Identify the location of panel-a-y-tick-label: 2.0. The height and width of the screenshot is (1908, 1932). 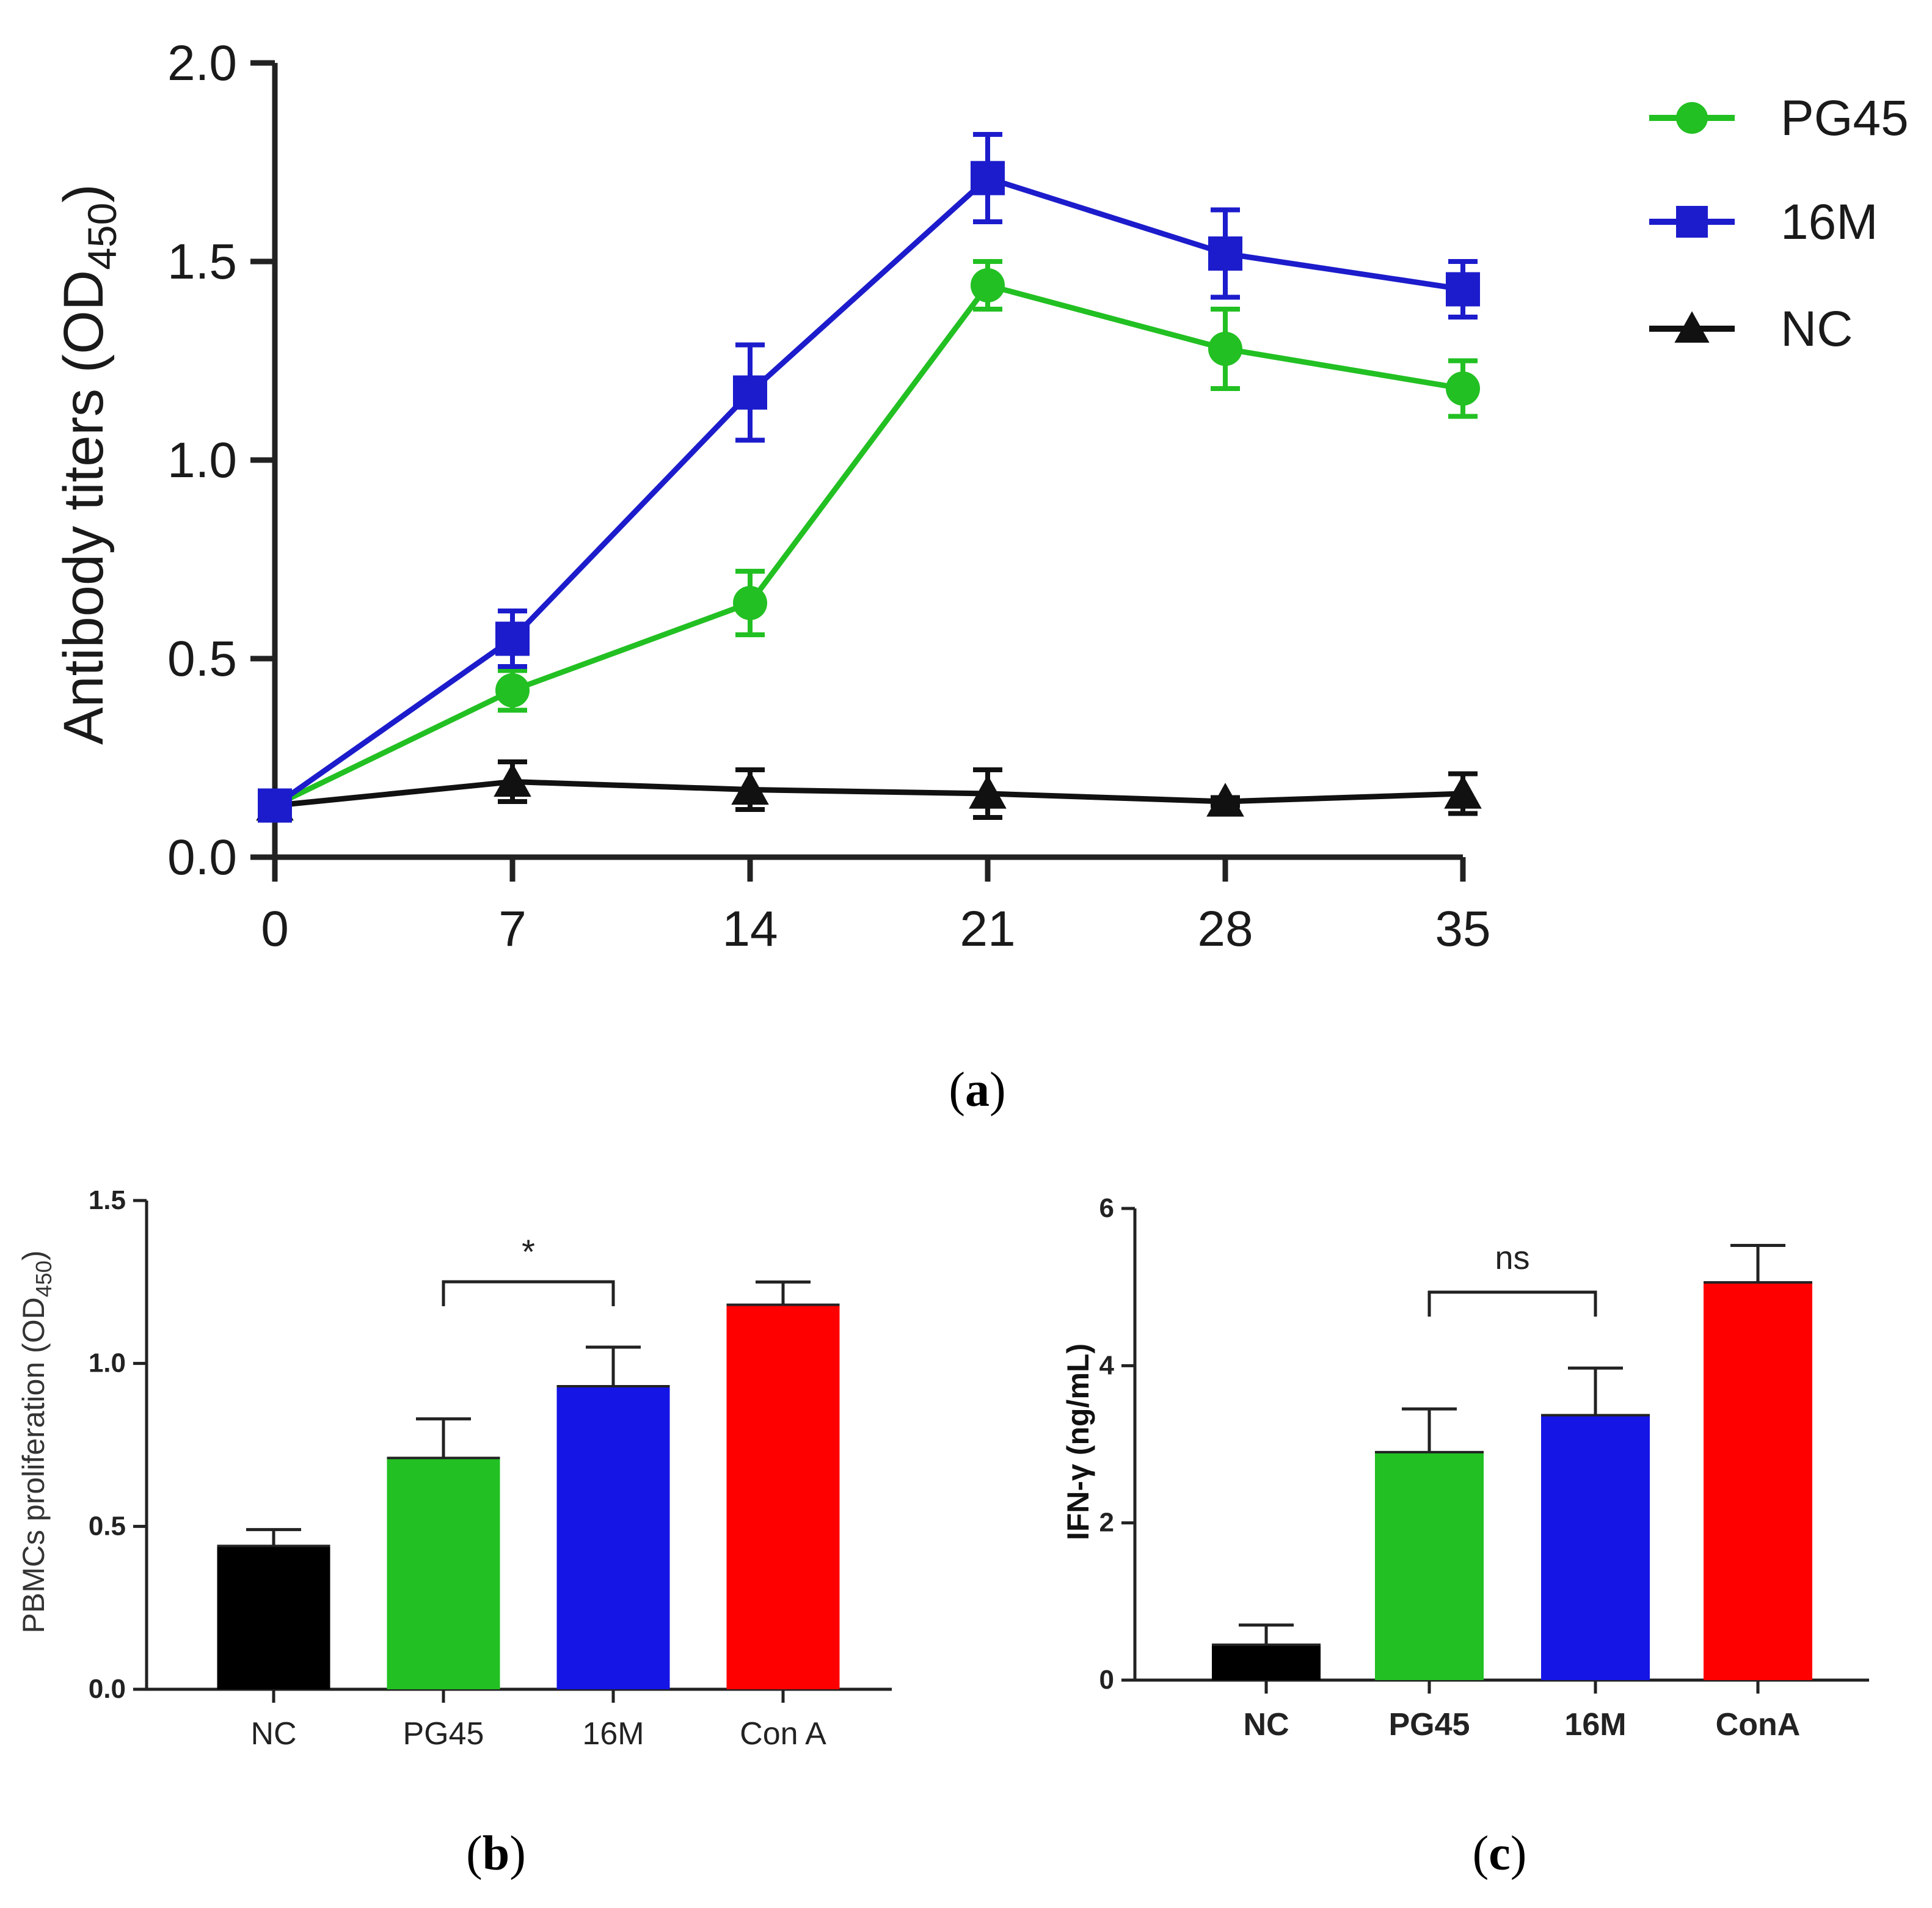
(202, 63).